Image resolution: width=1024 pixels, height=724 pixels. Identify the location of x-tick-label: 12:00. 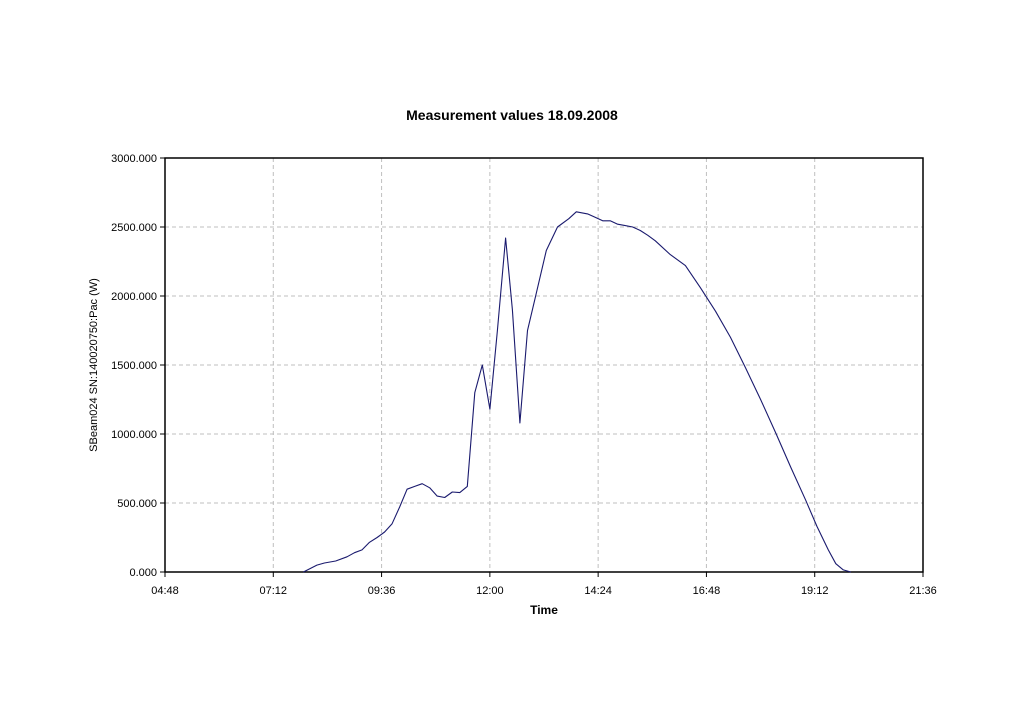
(490, 591).